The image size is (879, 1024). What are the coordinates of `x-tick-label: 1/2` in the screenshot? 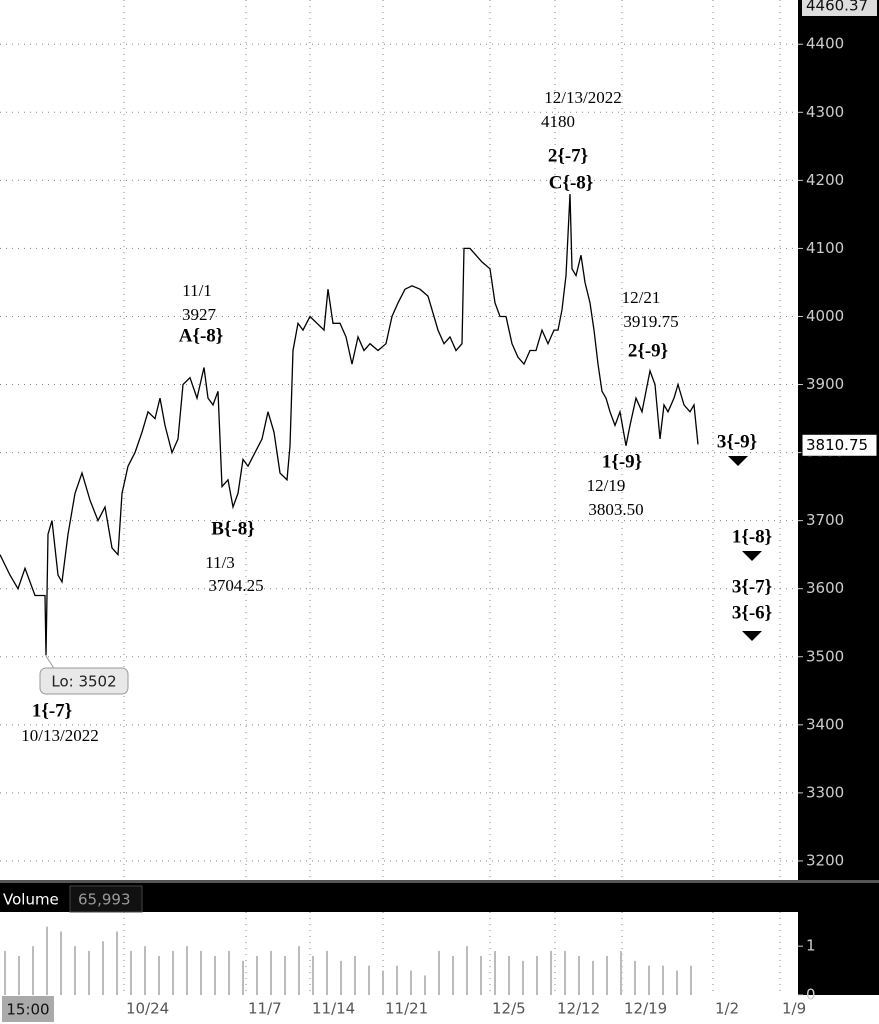 It's located at (727, 1009).